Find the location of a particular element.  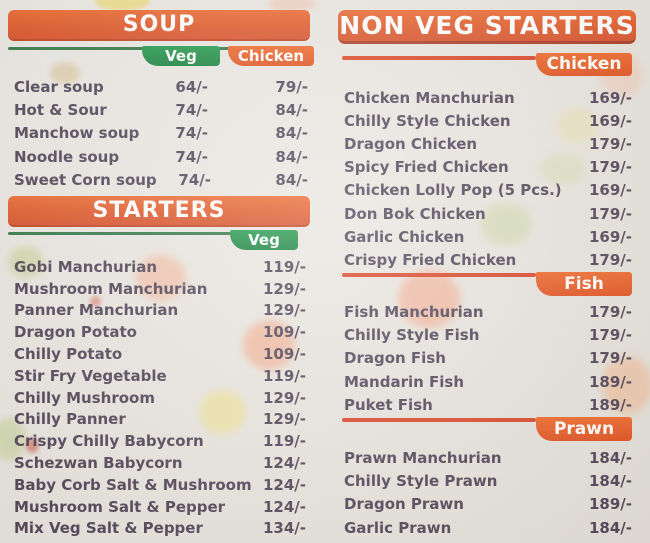

menu-item-row: Dragon Prawn 189/- is located at coordinates (487, 504).